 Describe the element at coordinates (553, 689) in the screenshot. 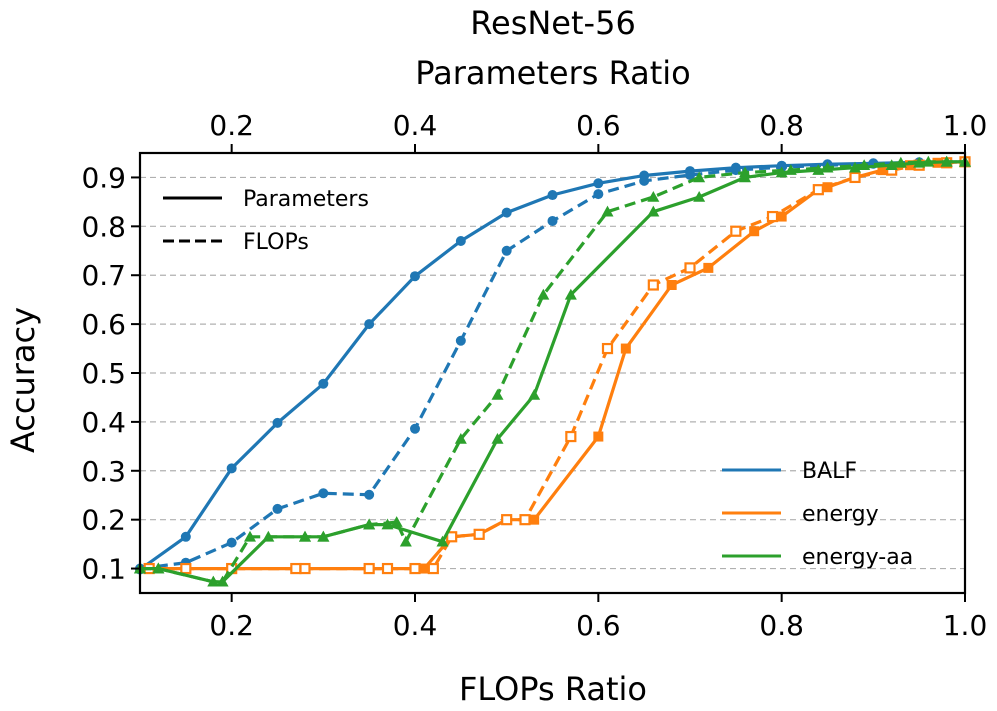

I see `x-axis-title: FLOPs Ratio` at that location.